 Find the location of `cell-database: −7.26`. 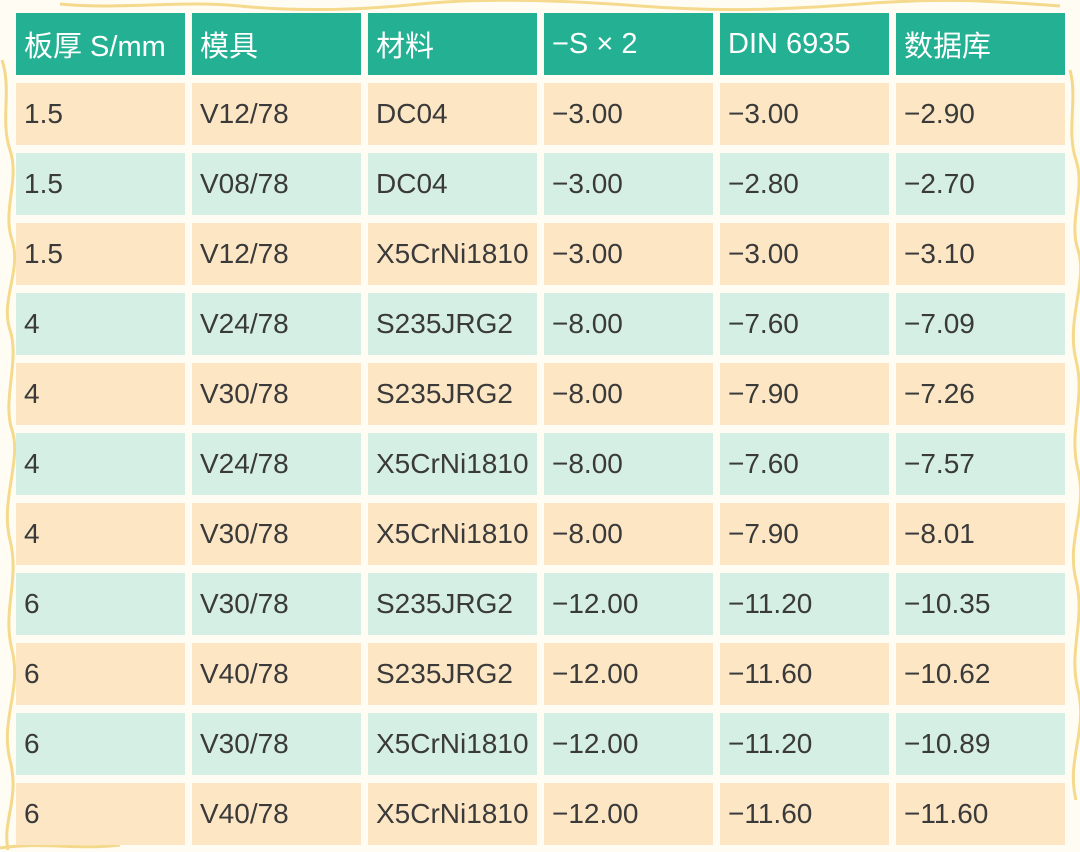

cell-database: −7.26 is located at coordinates (980, 394).